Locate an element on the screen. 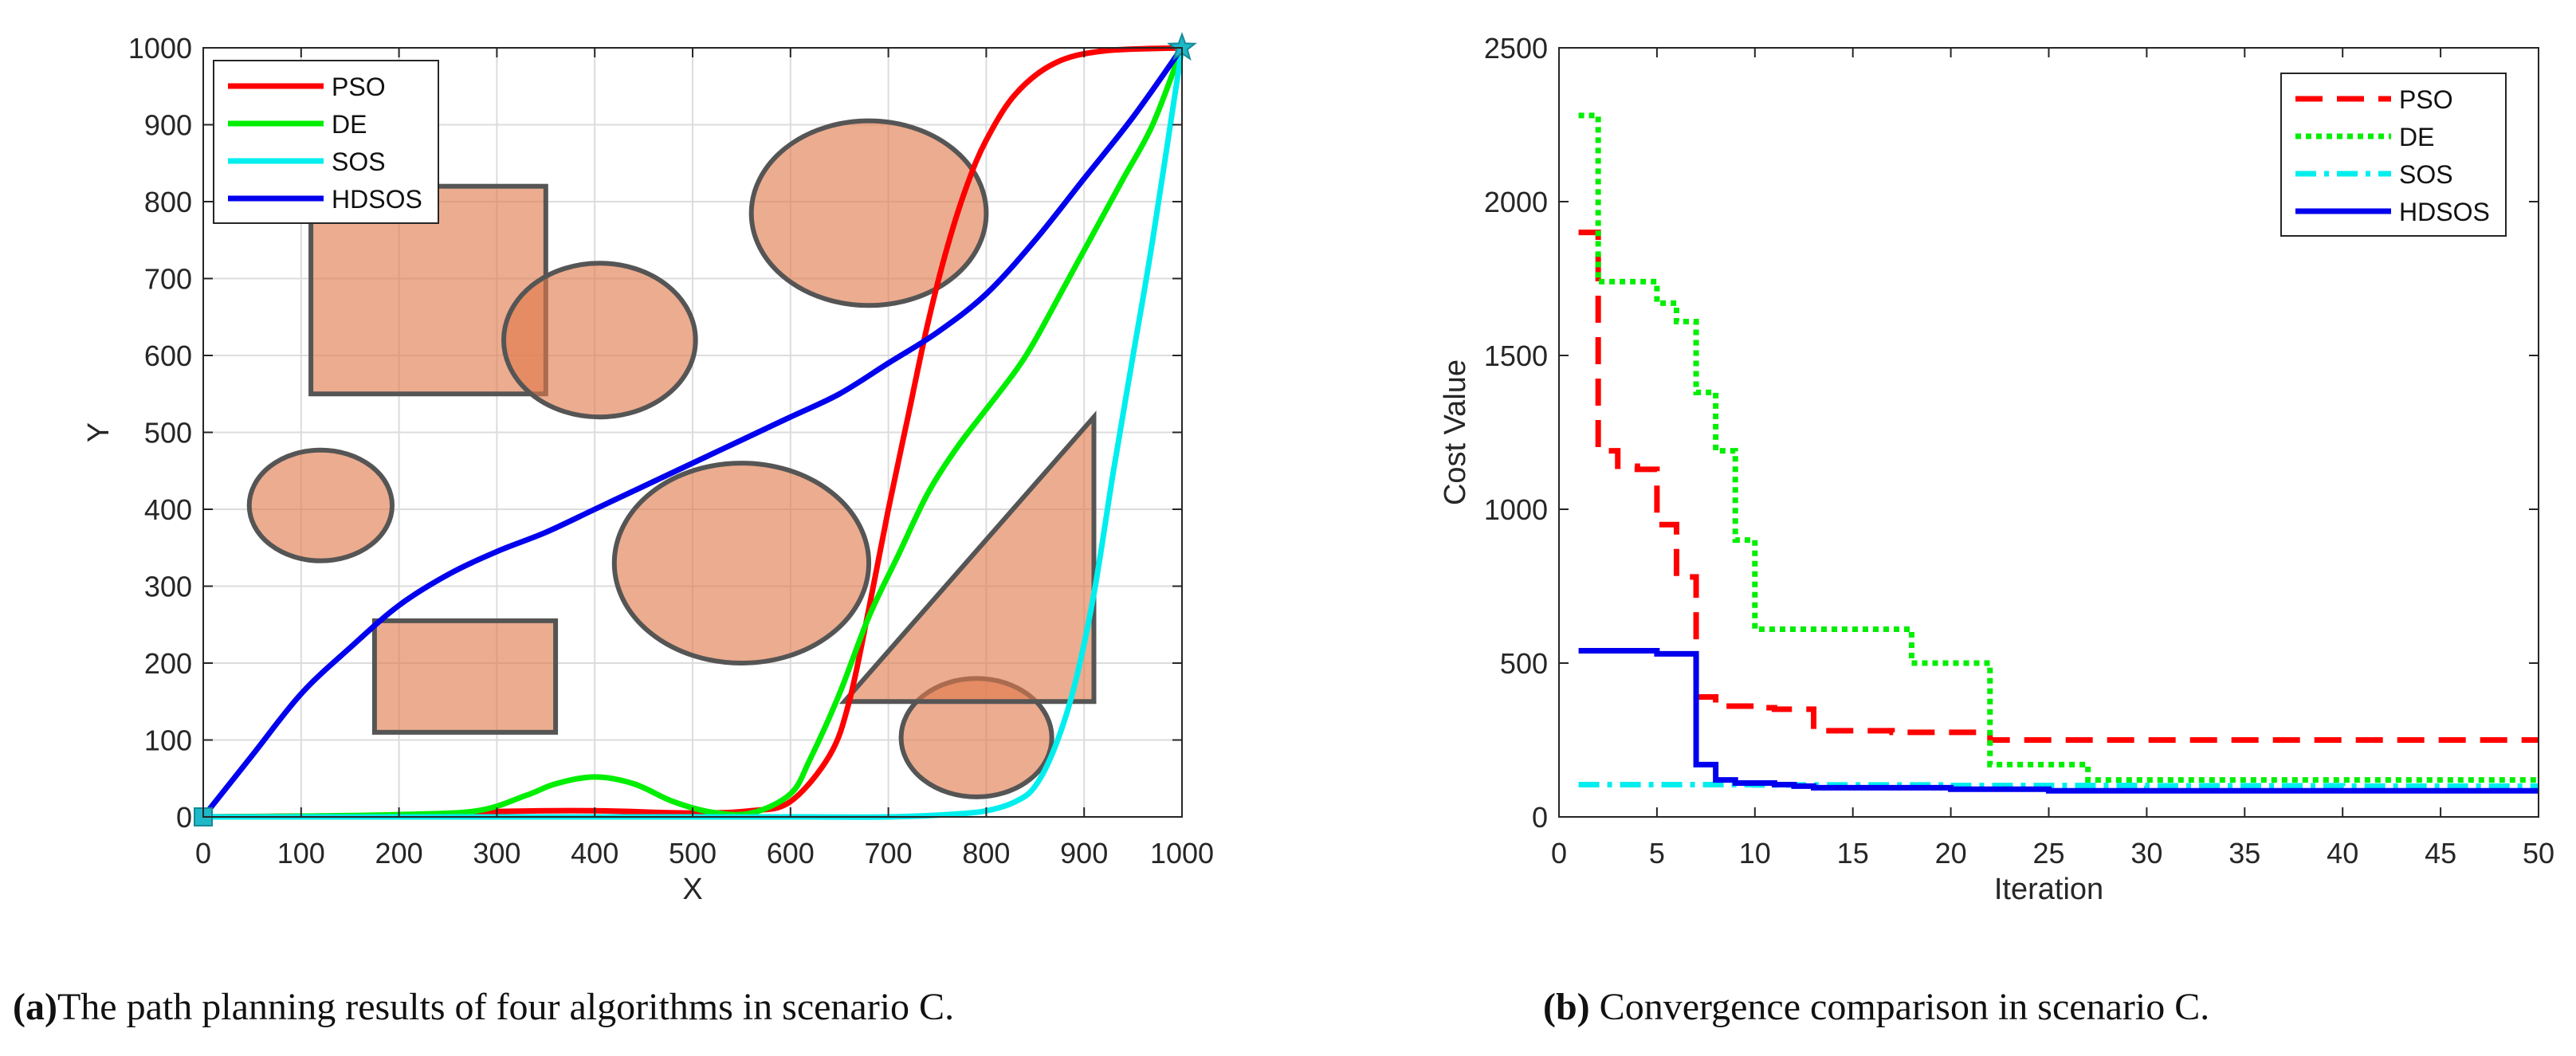 Image resolution: width=2576 pixels, height=1056 pixels. a-x-axis-label: X is located at coordinates (692, 889).